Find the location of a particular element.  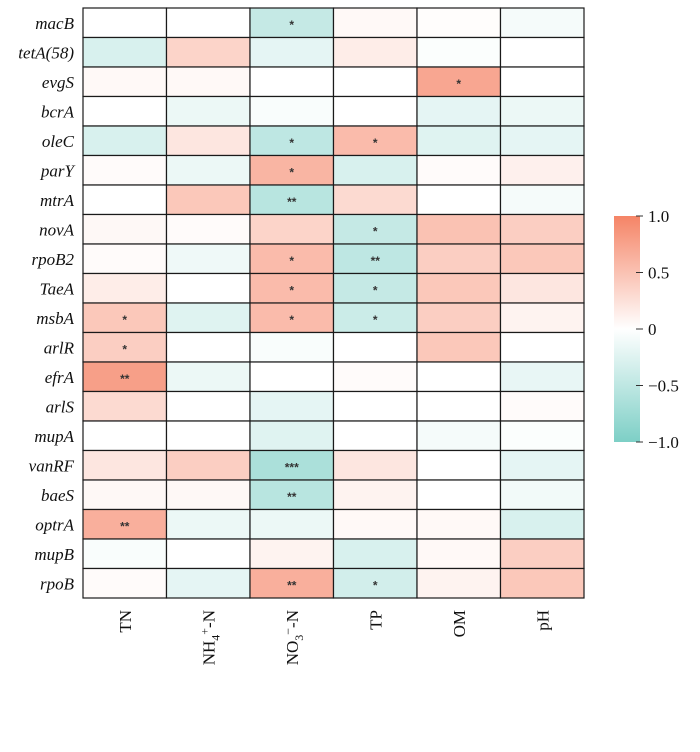

row-label: macB is located at coordinates (54, 23).